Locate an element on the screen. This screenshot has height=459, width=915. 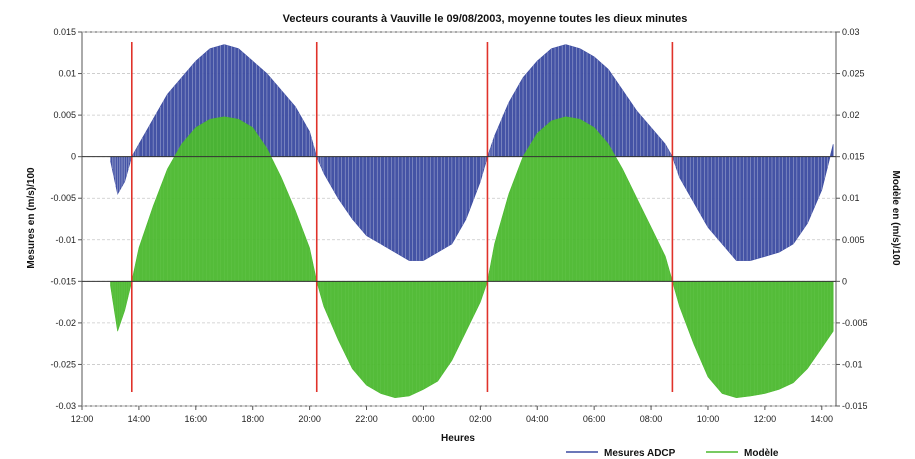
y-right-tick-label: 0.03 is located at coordinates (851, 32).